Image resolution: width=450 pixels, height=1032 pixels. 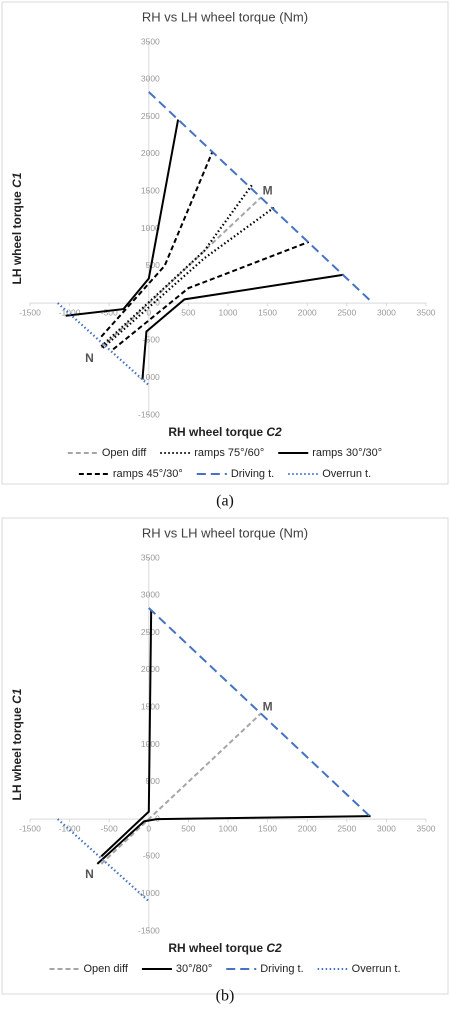 What do you see at coordinates (150, 116) in the screenshot?
I see `y-tick-label: 2500` at bounding box center [150, 116].